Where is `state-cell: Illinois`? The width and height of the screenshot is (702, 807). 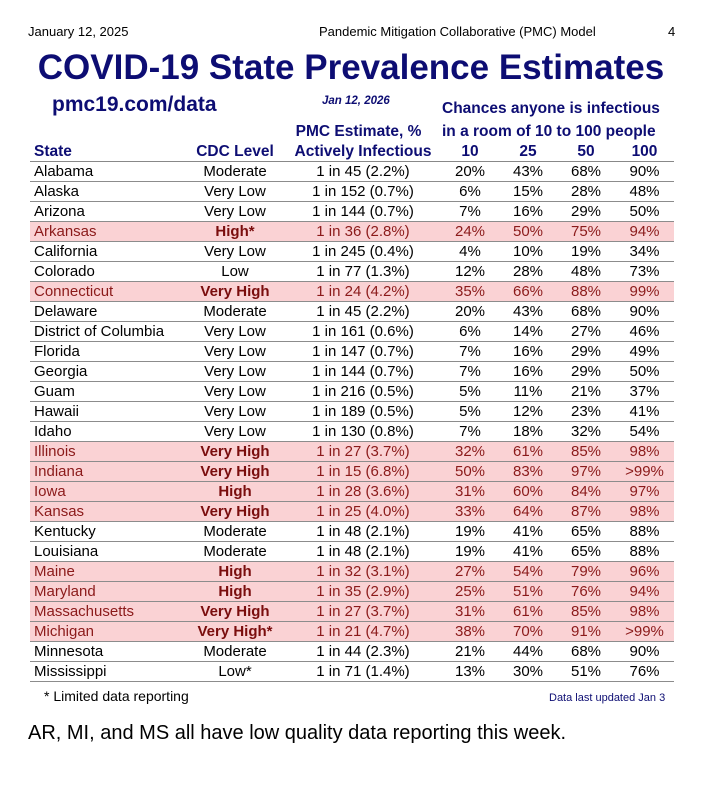
state-cell: Illinois is located at coordinates (107, 451).